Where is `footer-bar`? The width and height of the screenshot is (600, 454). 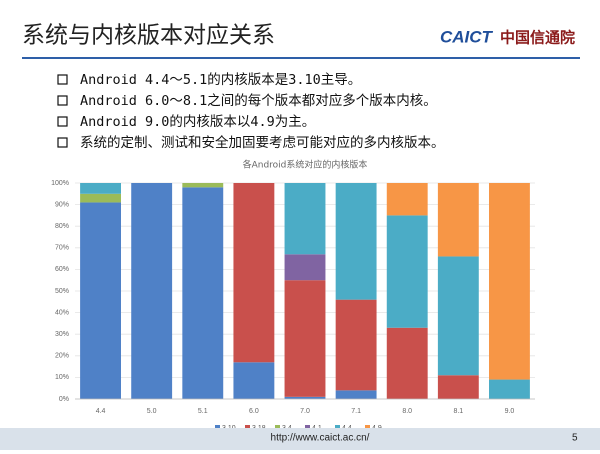 footer-bar is located at coordinates (300, 439).